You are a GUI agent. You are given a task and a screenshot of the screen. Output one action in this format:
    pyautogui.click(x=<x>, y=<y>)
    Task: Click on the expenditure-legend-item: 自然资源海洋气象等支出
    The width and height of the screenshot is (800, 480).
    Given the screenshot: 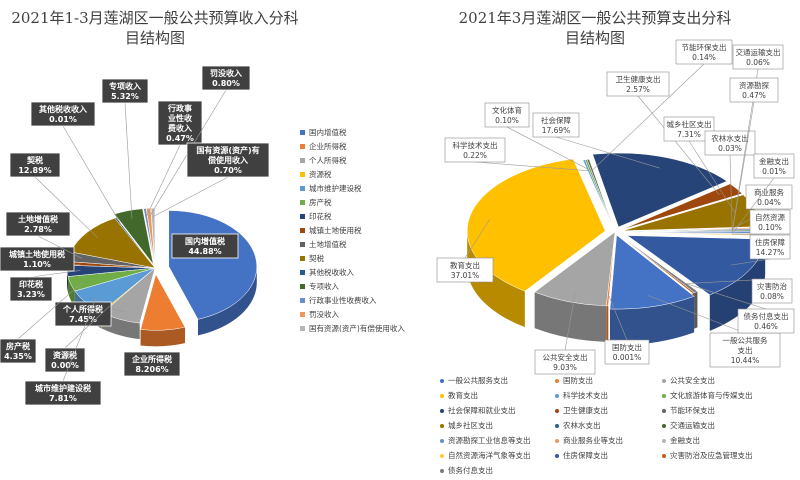 What is the action you would take?
    pyautogui.click(x=485, y=455)
    